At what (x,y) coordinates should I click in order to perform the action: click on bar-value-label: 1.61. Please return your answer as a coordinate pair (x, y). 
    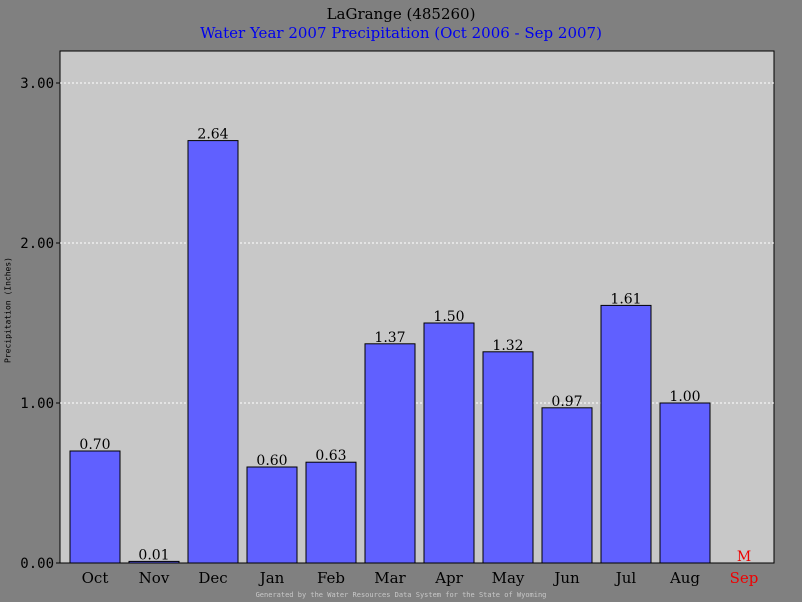
    Looking at the image, I should click on (625, 299).